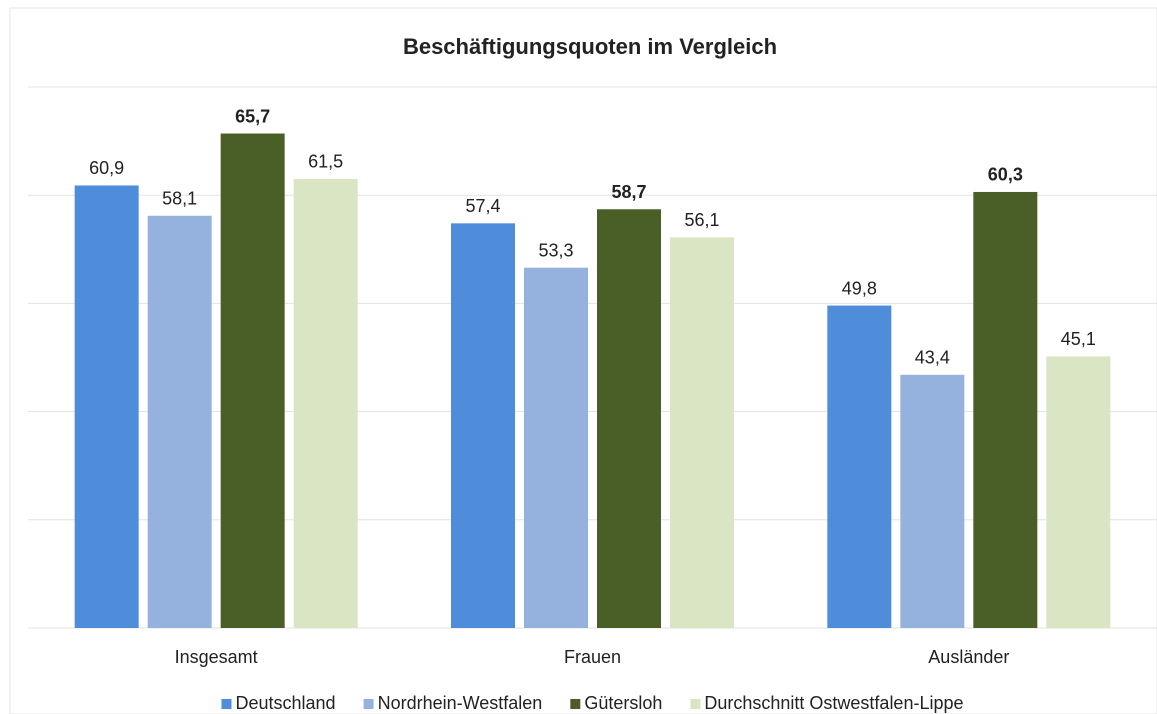  Describe the element at coordinates (592, 657) in the screenshot. I see `x-tick-label: Frauen` at that location.